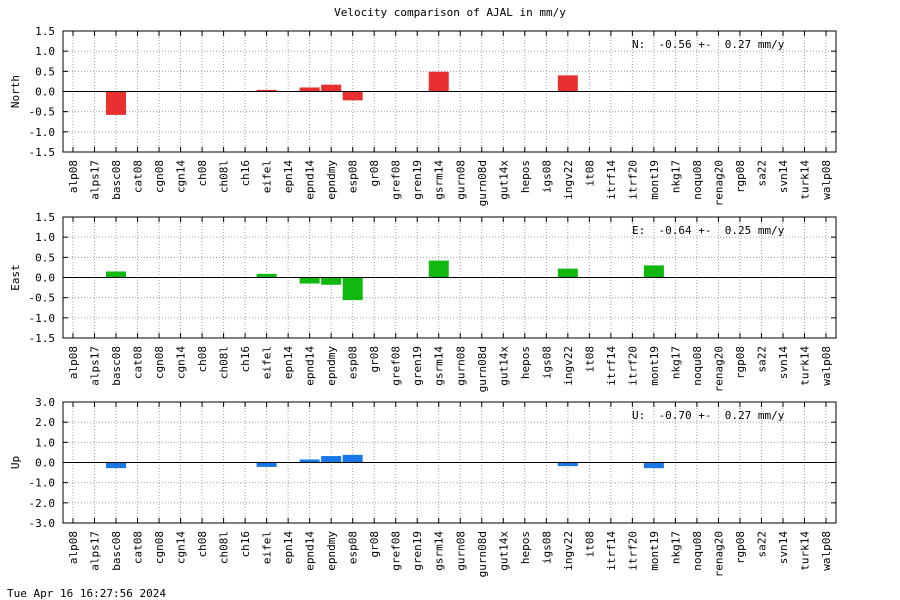  Describe the element at coordinates (653, 465) in the screenshot. I see `bar-up-mont19` at that location.